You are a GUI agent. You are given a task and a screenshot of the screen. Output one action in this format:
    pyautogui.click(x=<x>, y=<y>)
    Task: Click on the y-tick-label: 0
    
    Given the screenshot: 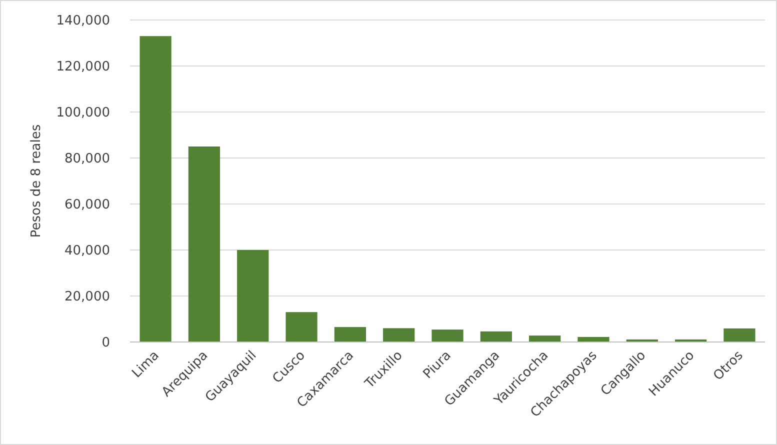 What is the action you would take?
    pyautogui.click(x=106, y=343)
    